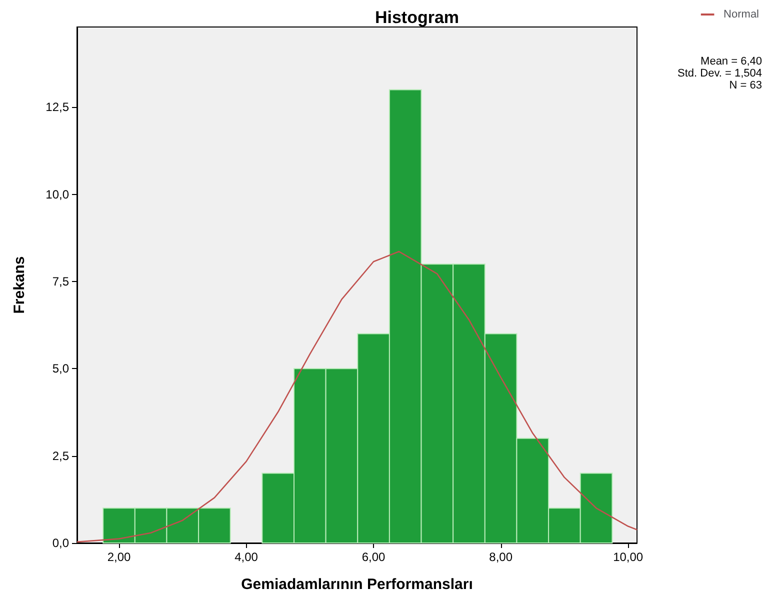 This screenshot has width=774, height=601. Describe the element at coordinates (745, 86) in the screenshot. I see `text: N = 63` at that location.